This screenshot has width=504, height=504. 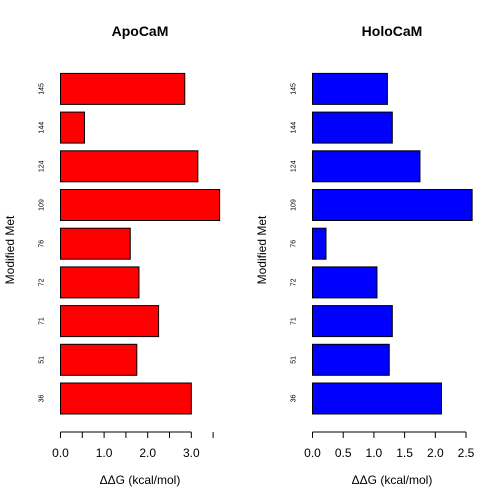 What do you see at coordinates (343, 453) in the screenshot?
I see `x-tick-label: 0.5` at bounding box center [343, 453].